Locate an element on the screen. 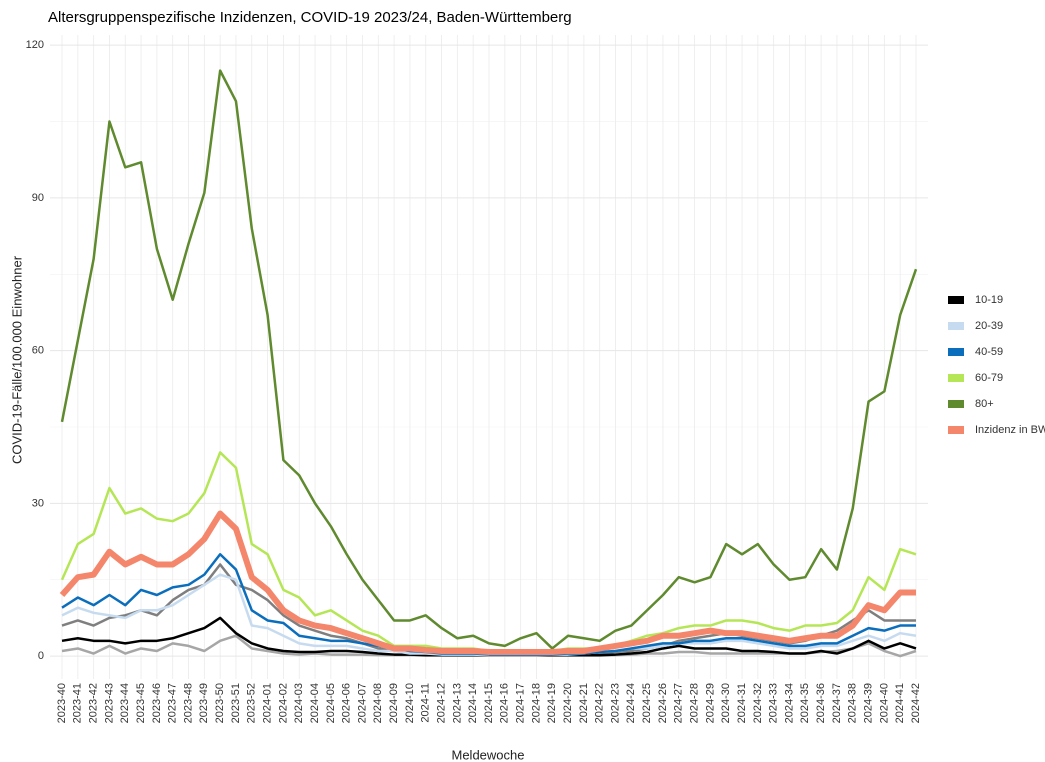 This screenshot has width=1045, height=762. x-tick-label: 2024-42 is located at coordinates (916, 703).